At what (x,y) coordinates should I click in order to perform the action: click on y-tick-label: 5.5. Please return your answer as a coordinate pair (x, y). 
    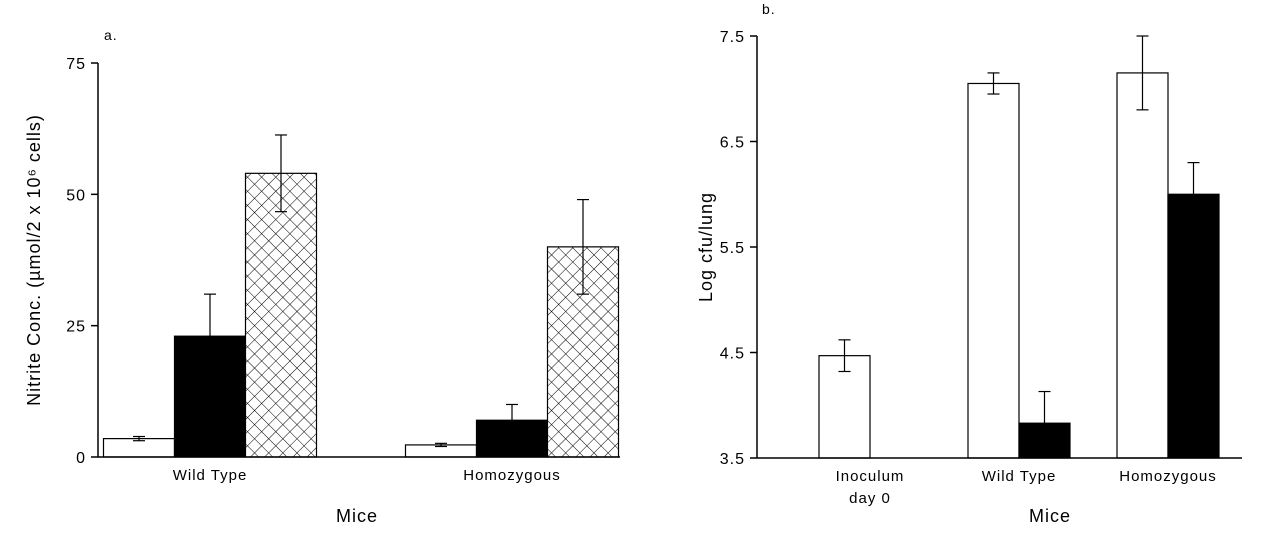
    Looking at the image, I should click on (732, 248).